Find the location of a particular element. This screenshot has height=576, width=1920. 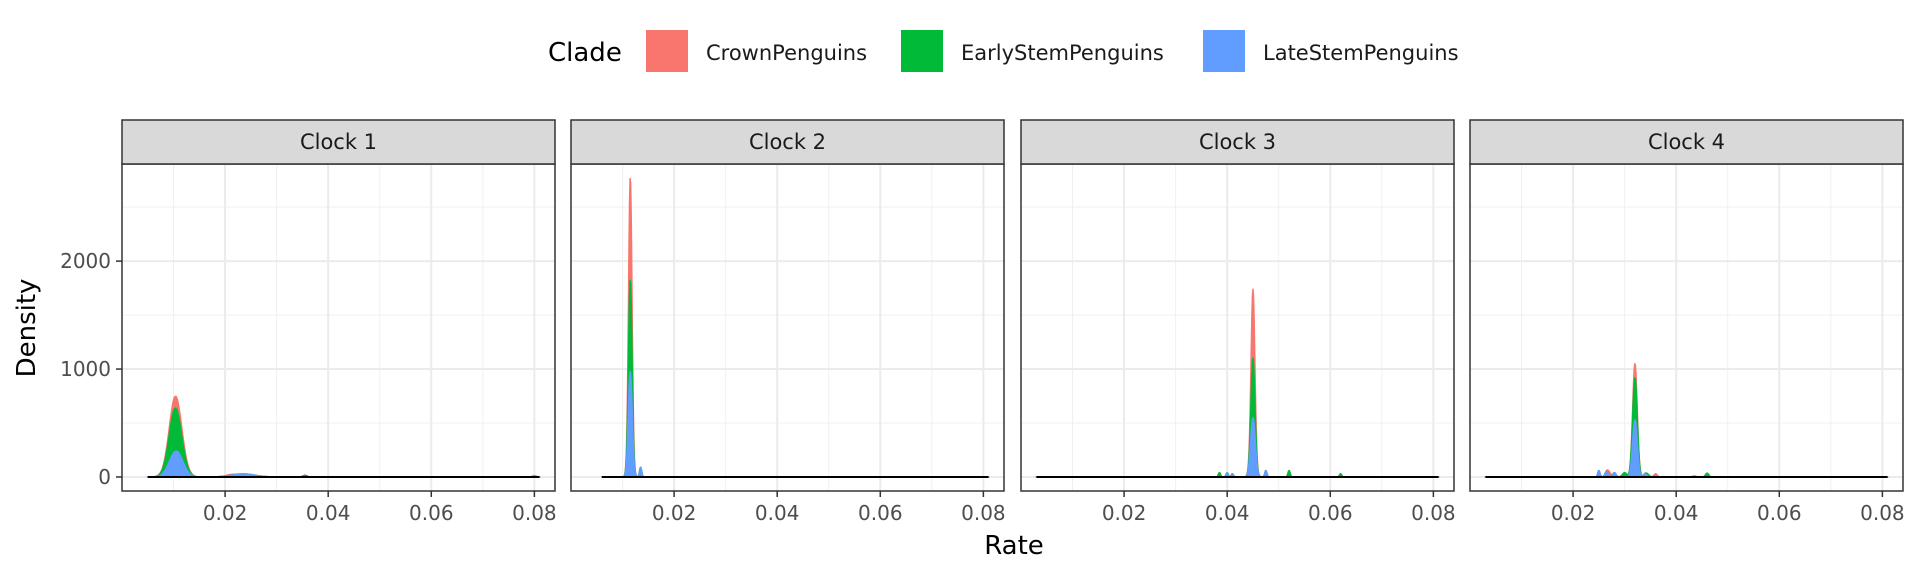

legend-key-crownpenguins is located at coordinates (667, 51).